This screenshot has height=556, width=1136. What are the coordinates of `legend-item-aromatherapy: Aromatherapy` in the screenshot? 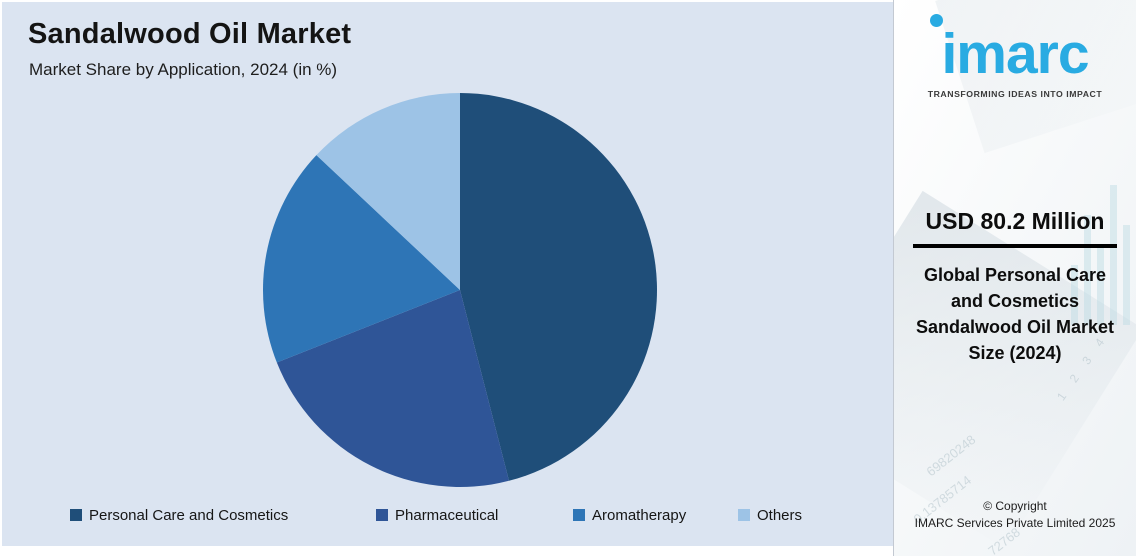 It's located at (629, 515).